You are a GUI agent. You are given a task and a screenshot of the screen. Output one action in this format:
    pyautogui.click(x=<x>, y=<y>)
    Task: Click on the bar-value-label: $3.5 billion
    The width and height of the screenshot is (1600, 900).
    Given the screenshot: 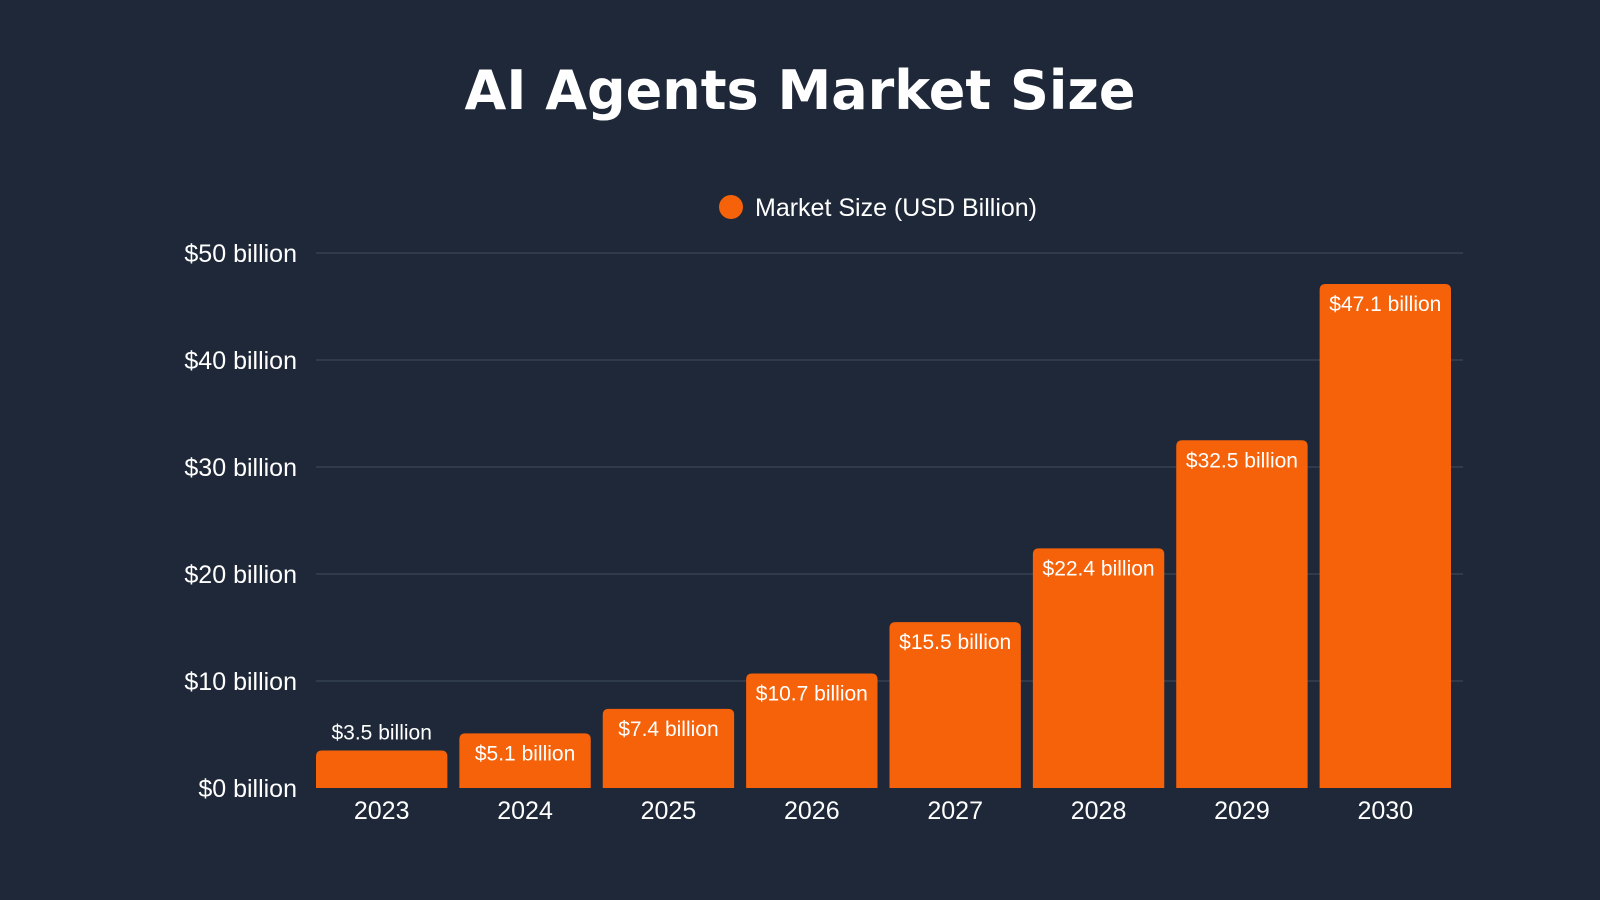 What is the action you would take?
    pyautogui.click(x=381, y=733)
    